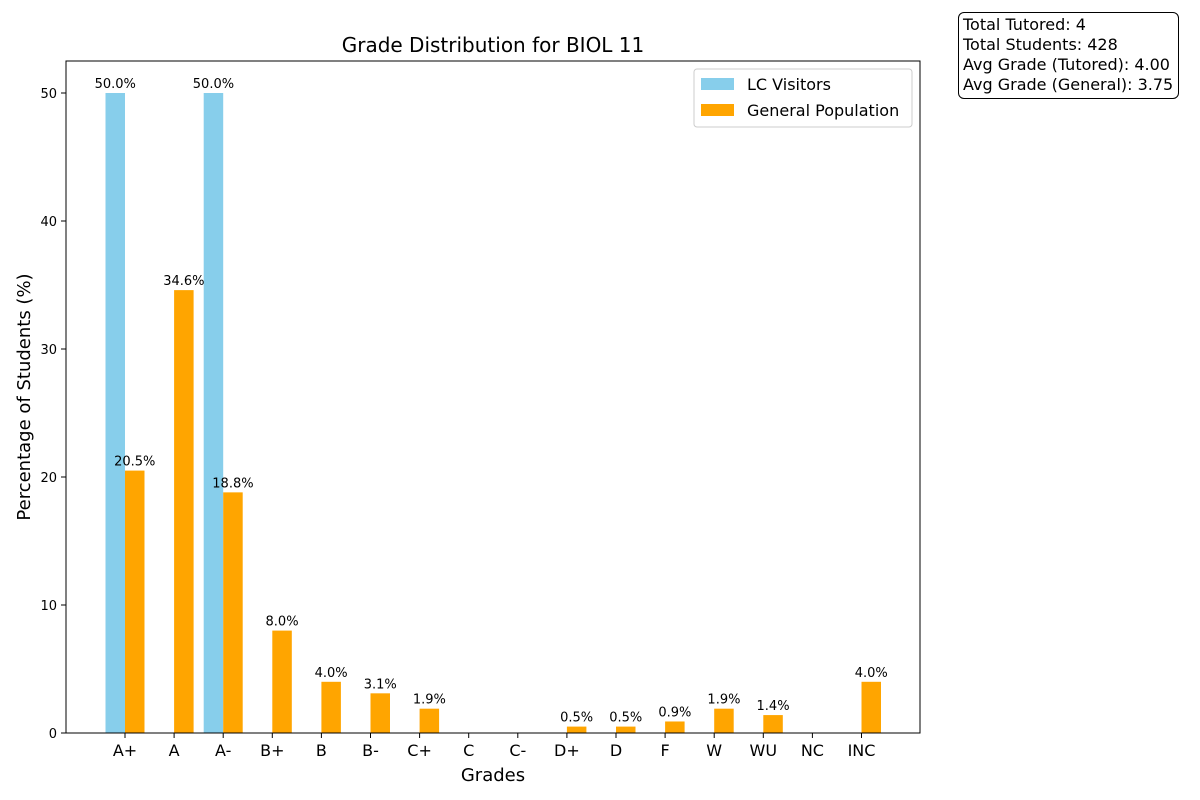  Describe the element at coordinates (717, 84) in the screenshot. I see `legend-swatch-lc-visitors` at that location.